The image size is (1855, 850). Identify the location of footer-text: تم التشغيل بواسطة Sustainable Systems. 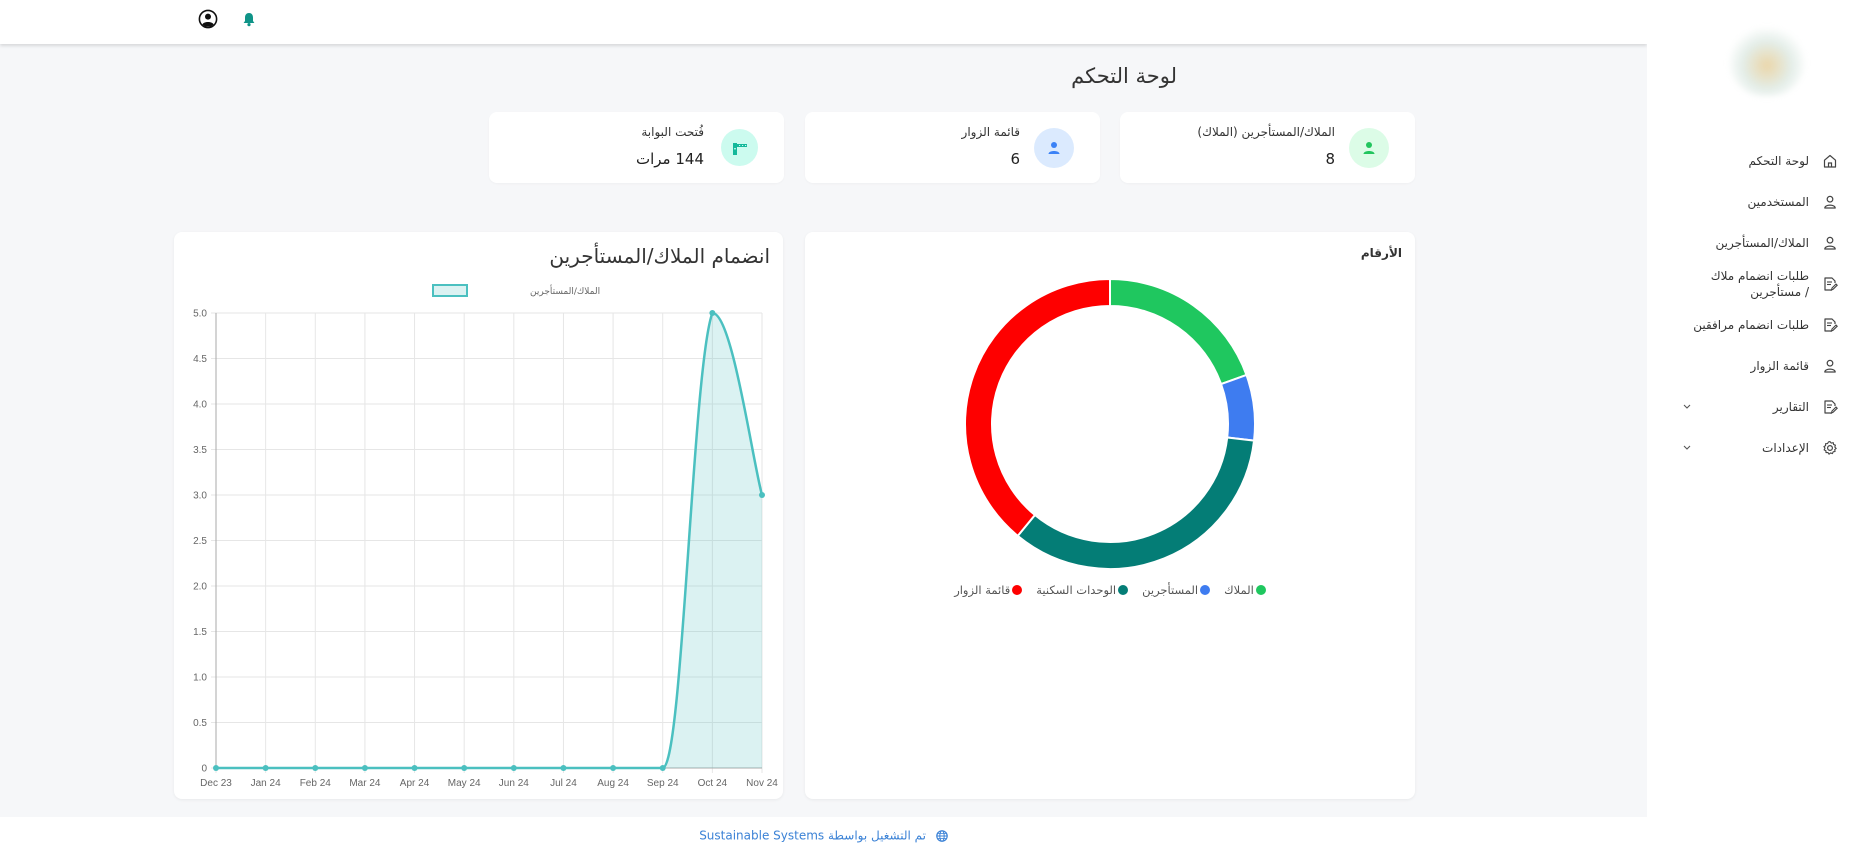
(812, 835).